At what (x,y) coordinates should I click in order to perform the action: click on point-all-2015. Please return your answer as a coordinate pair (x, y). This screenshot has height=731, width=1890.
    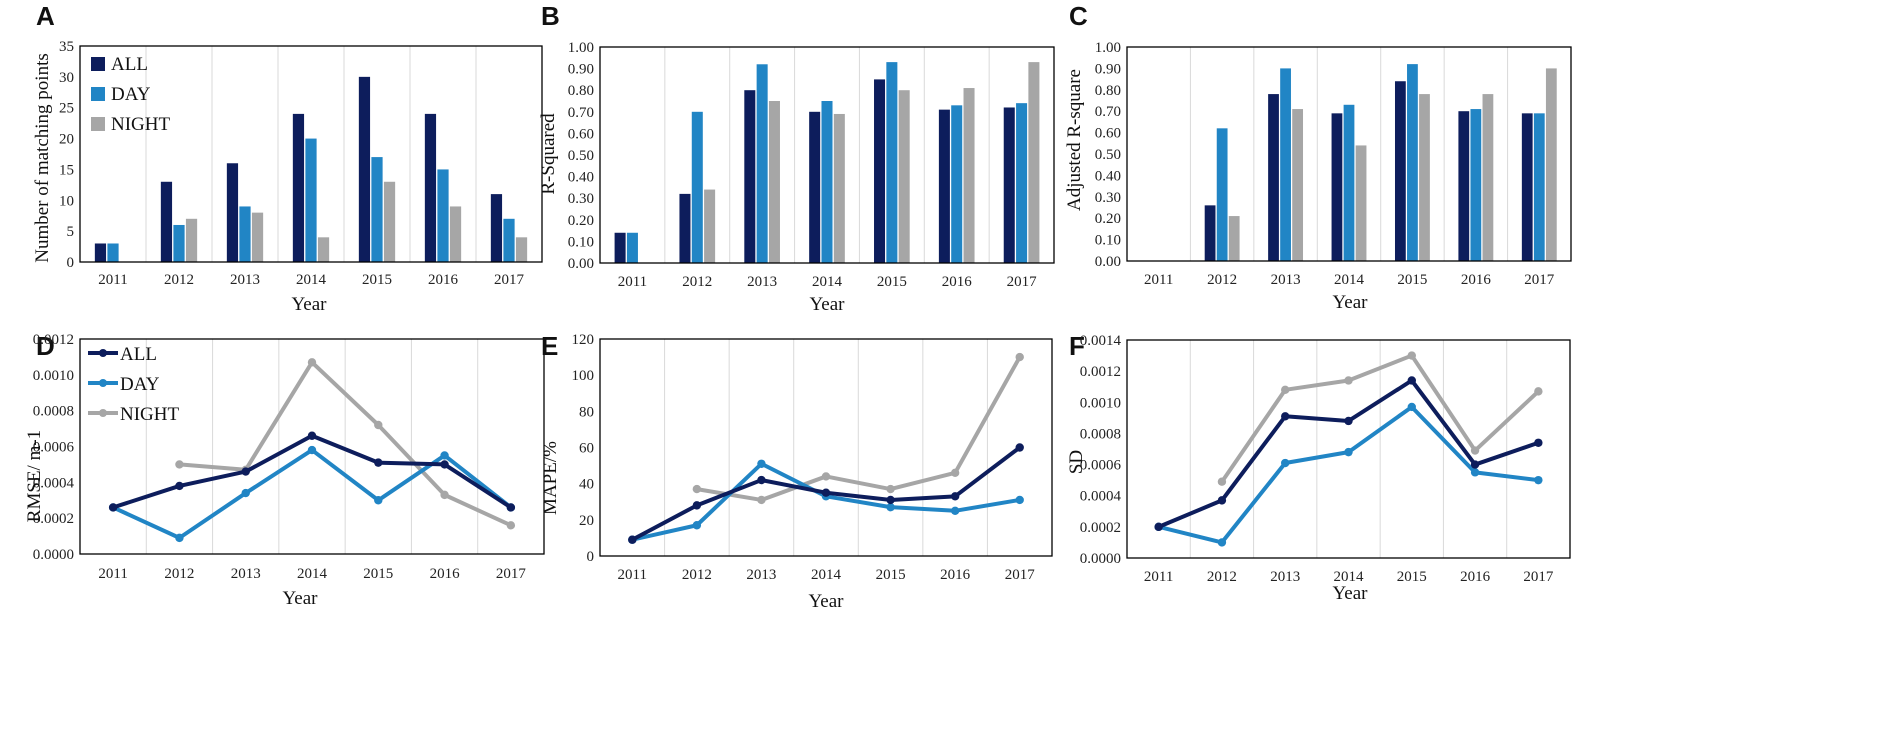
    Looking at the image, I should click on (378, 462).